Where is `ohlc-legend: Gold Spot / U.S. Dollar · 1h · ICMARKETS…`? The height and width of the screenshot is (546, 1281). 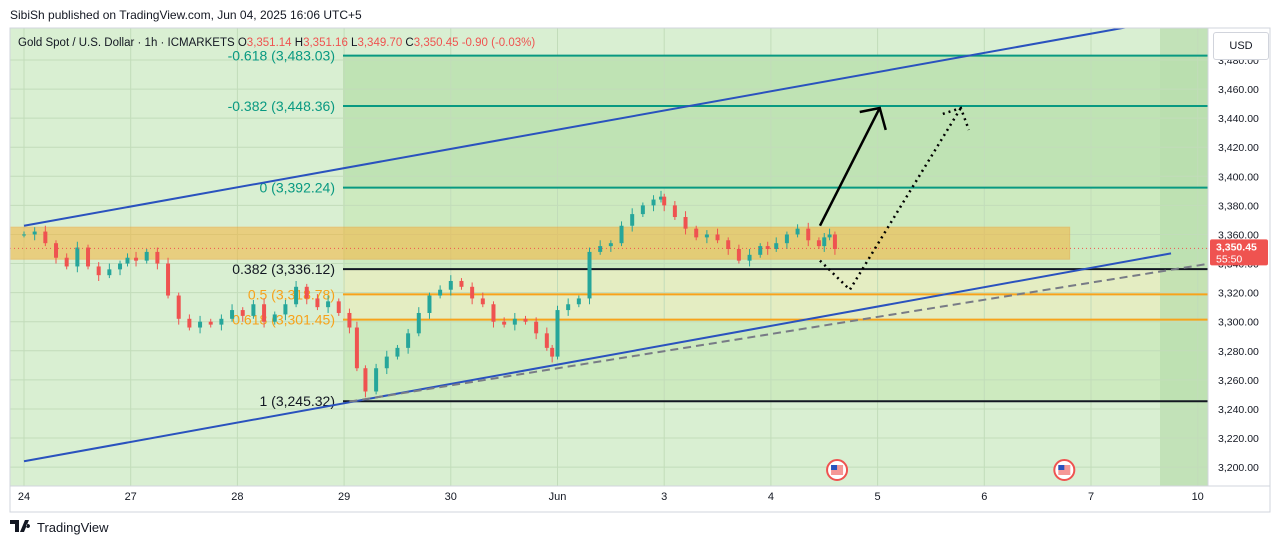
ohlc-legend: Gold Spot / U.S. Dollar · 1h · ICMARKETS… is located at coordinates (276, 43).